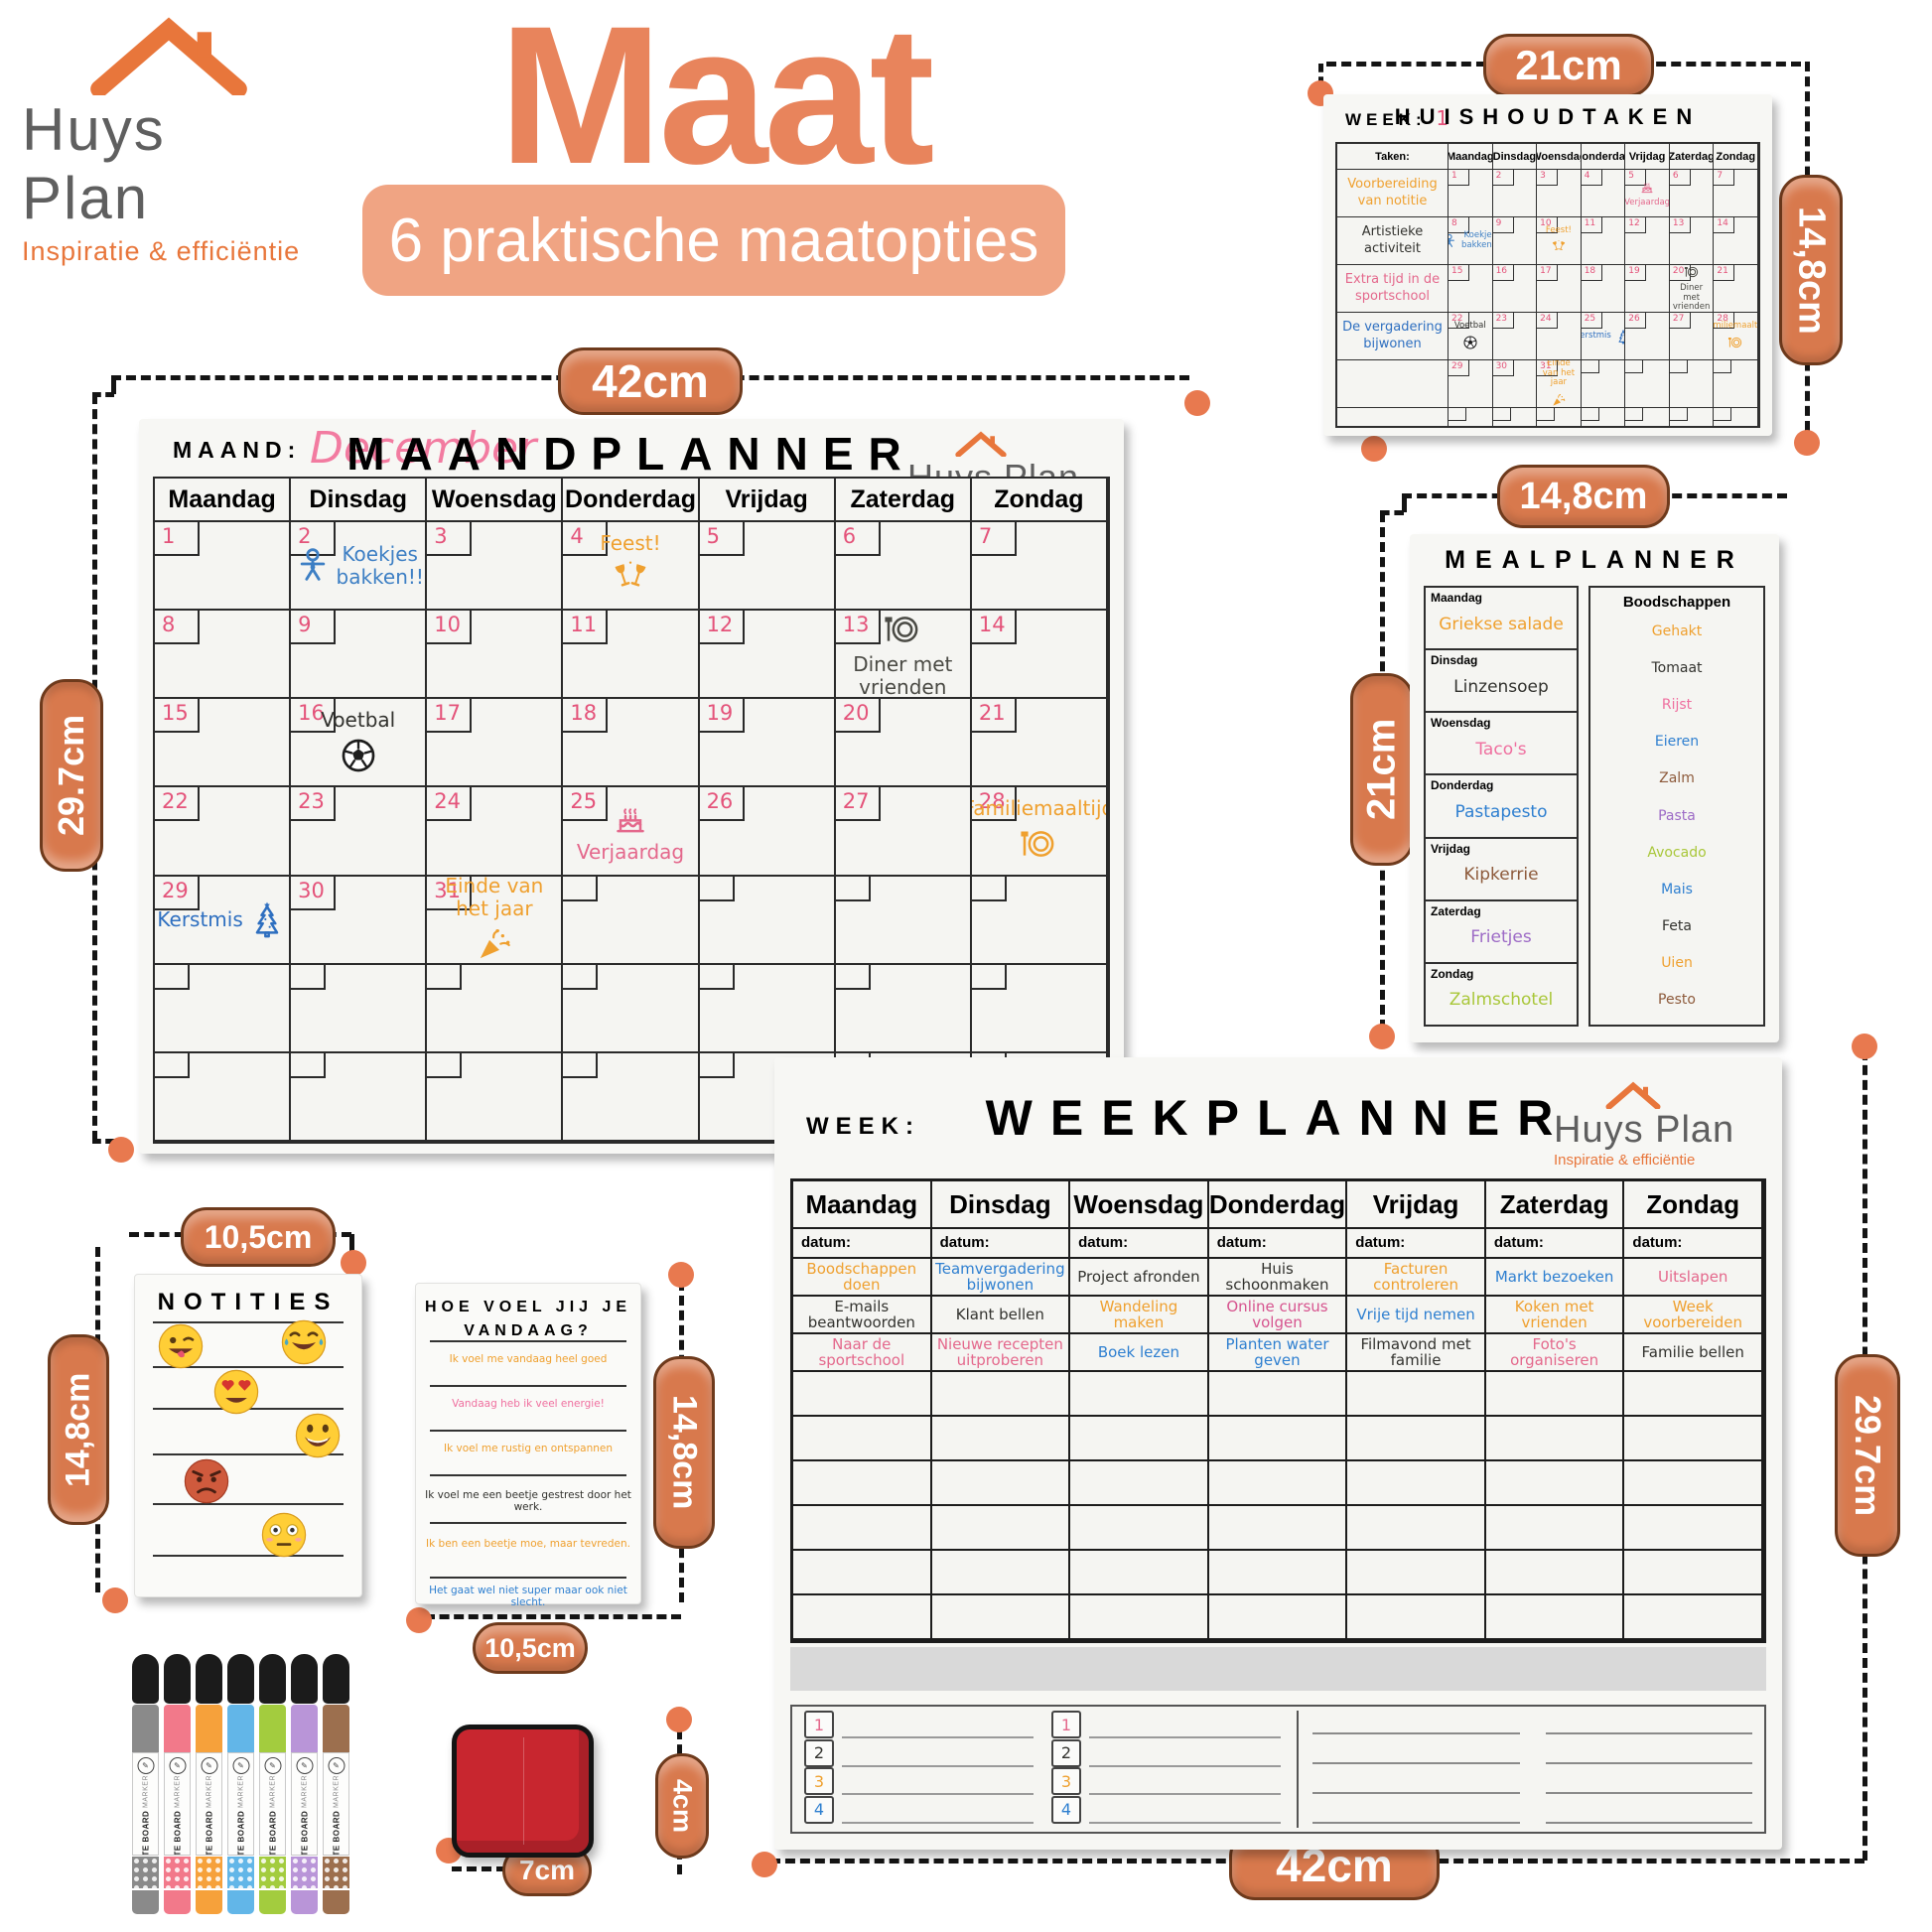  What do you see at coordinates (1548, 178) in the screenshot?
I see `calendar-day-number: 3` at bounding box center [1548, 178].